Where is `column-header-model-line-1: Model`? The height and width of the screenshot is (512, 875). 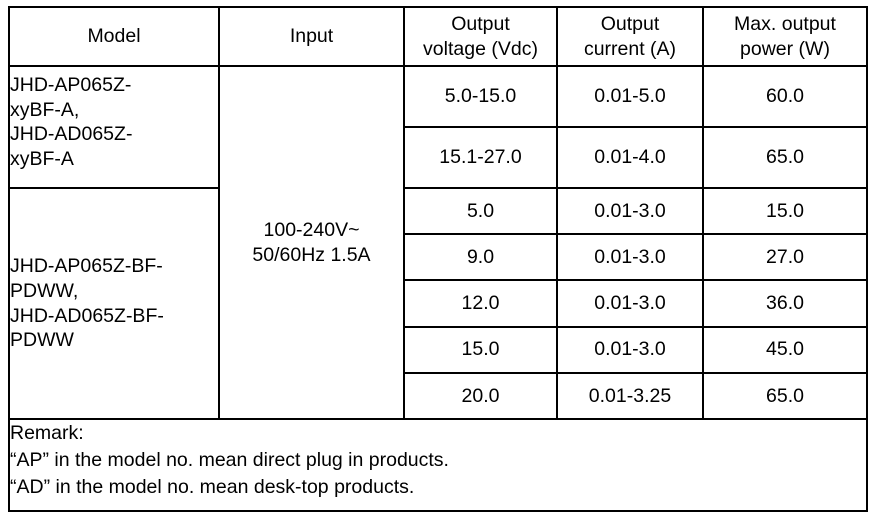
column-header-model-line-1: Model is located at coordinates (114, 36).